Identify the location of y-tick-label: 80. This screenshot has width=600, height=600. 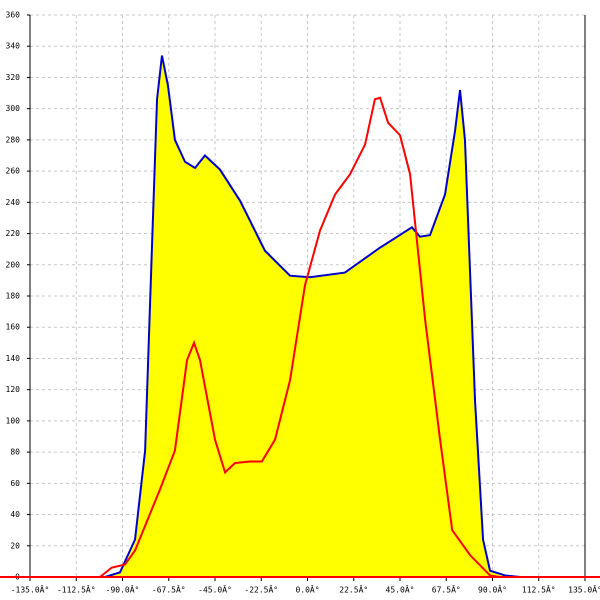
(15, 452).